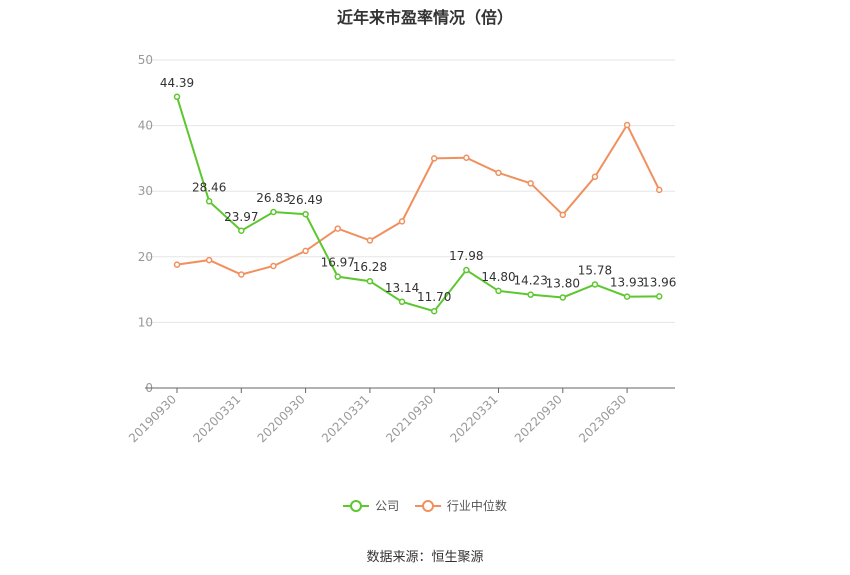 This screenshot has width=850, height=575. Describe the element at coordinates (602, 418) in the screenshot. I see `x-tick-label: 20230630` at that location.